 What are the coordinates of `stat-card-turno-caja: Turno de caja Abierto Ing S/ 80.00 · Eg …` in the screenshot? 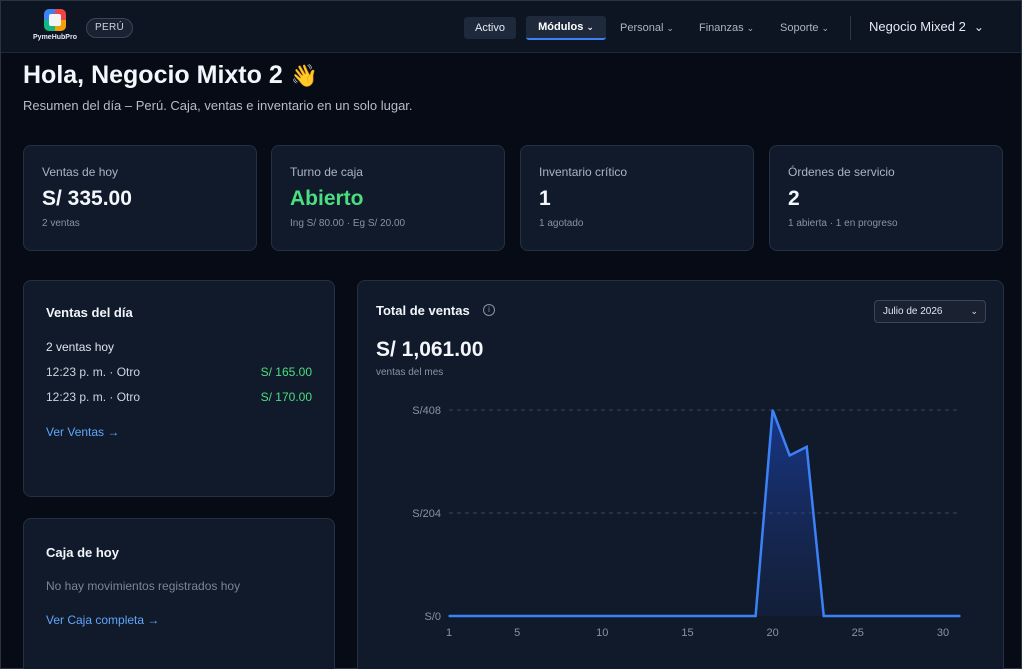 It's located at (388, 198).